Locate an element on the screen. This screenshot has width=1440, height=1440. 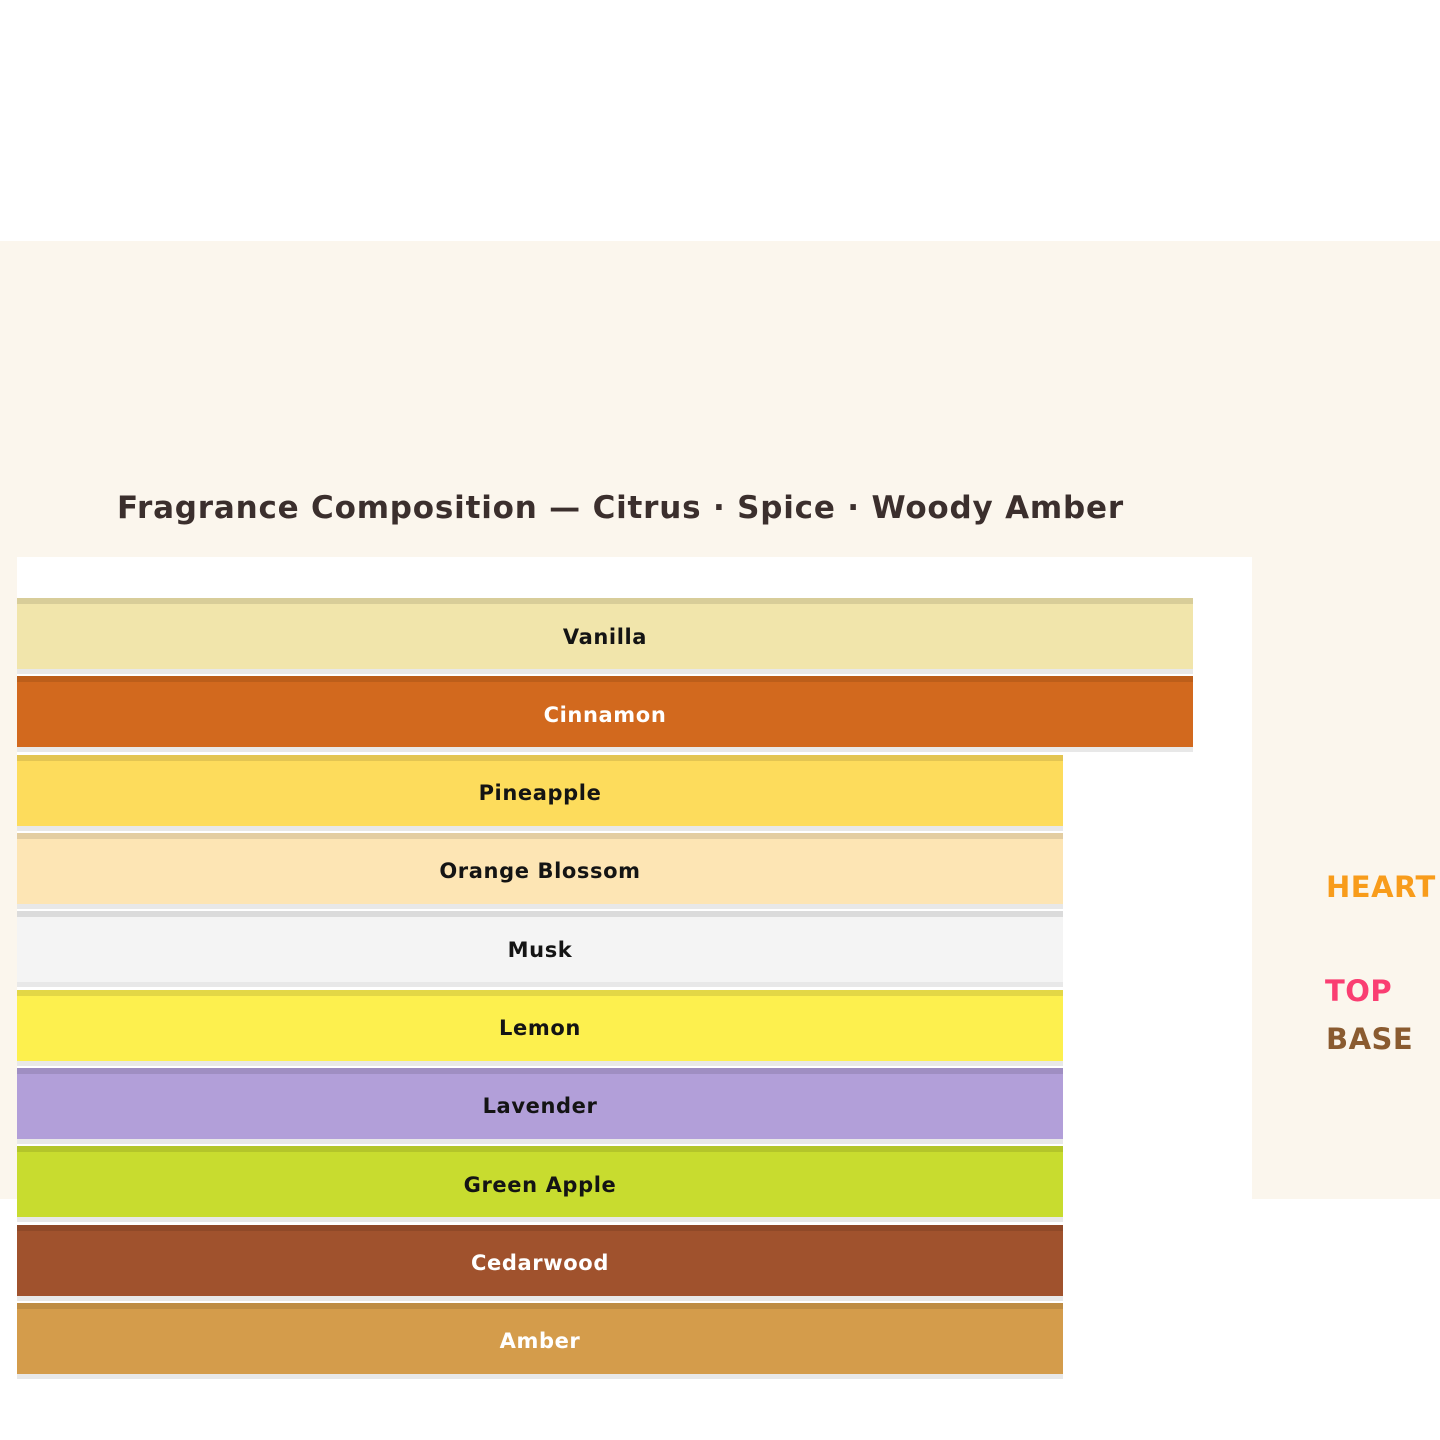
bar-vanilla: Vanilla is located at coordinates (605, 633).